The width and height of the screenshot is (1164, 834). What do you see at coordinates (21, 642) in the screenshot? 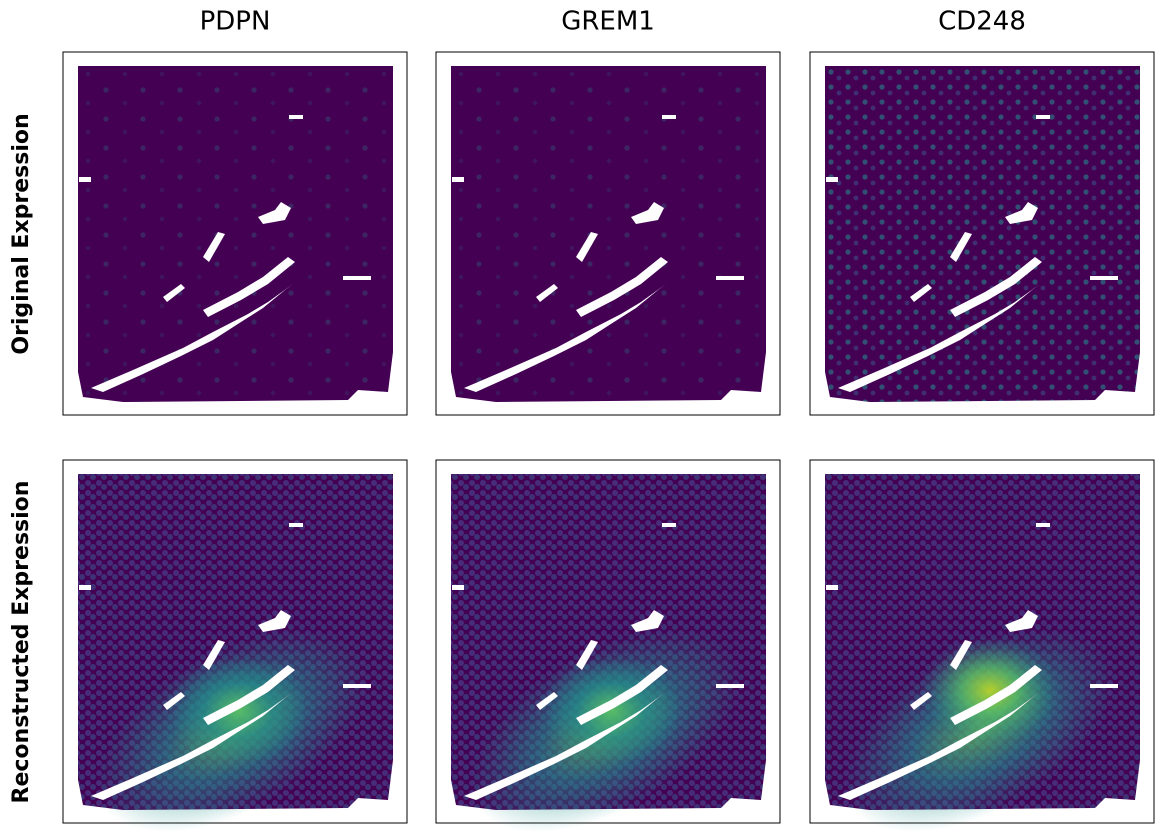
I see `row-title: Reconstructed Expression` at bounding box center [21, 642].